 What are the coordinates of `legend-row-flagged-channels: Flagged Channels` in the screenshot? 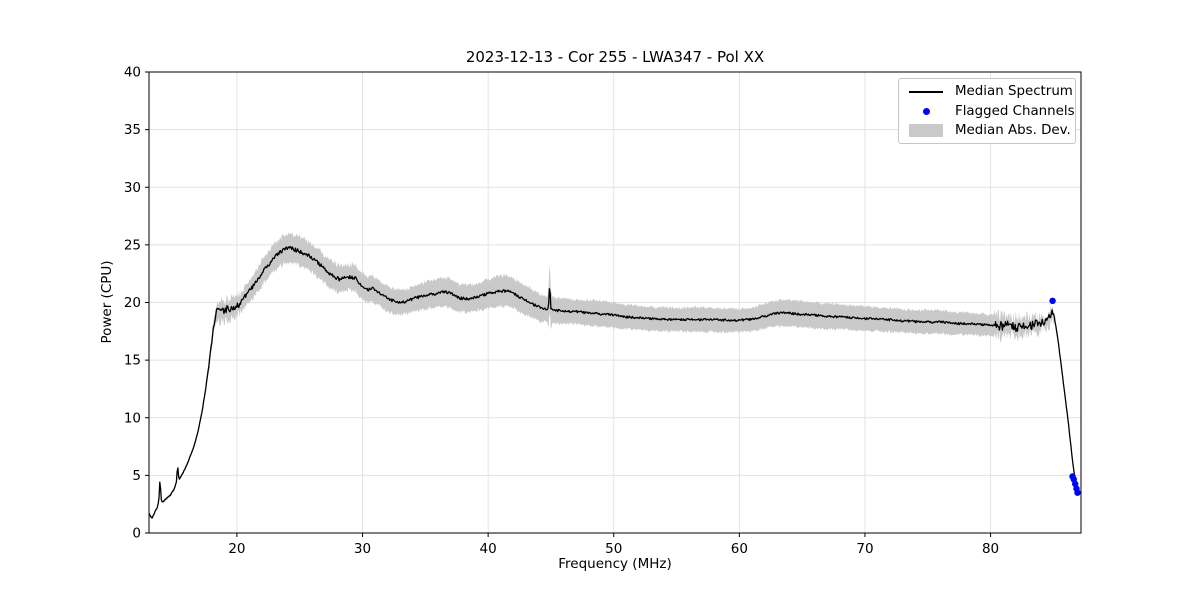 It's located at (990, 111).